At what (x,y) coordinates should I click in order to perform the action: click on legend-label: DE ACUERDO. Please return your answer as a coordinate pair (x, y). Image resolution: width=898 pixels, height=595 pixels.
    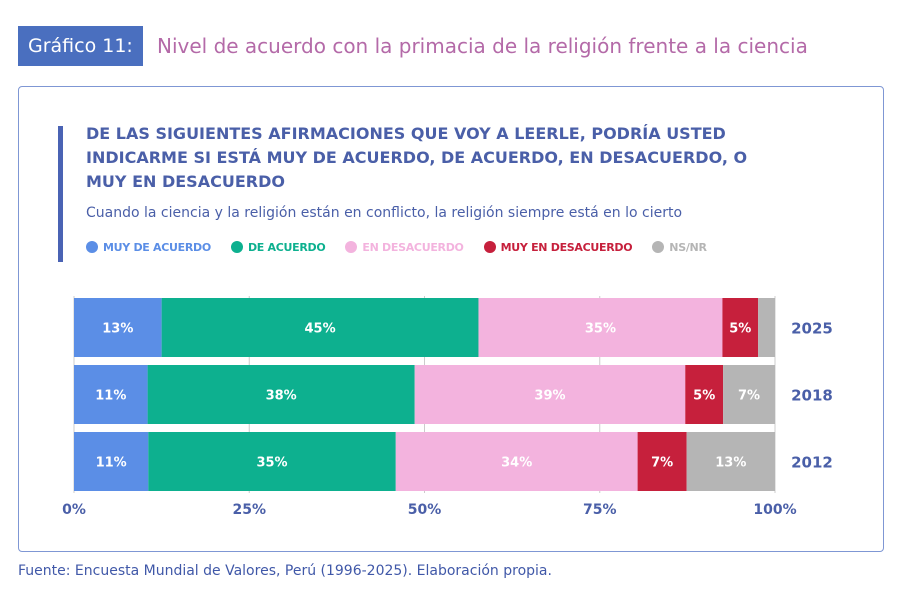
    Looking at the image, I should click on (286, 247).